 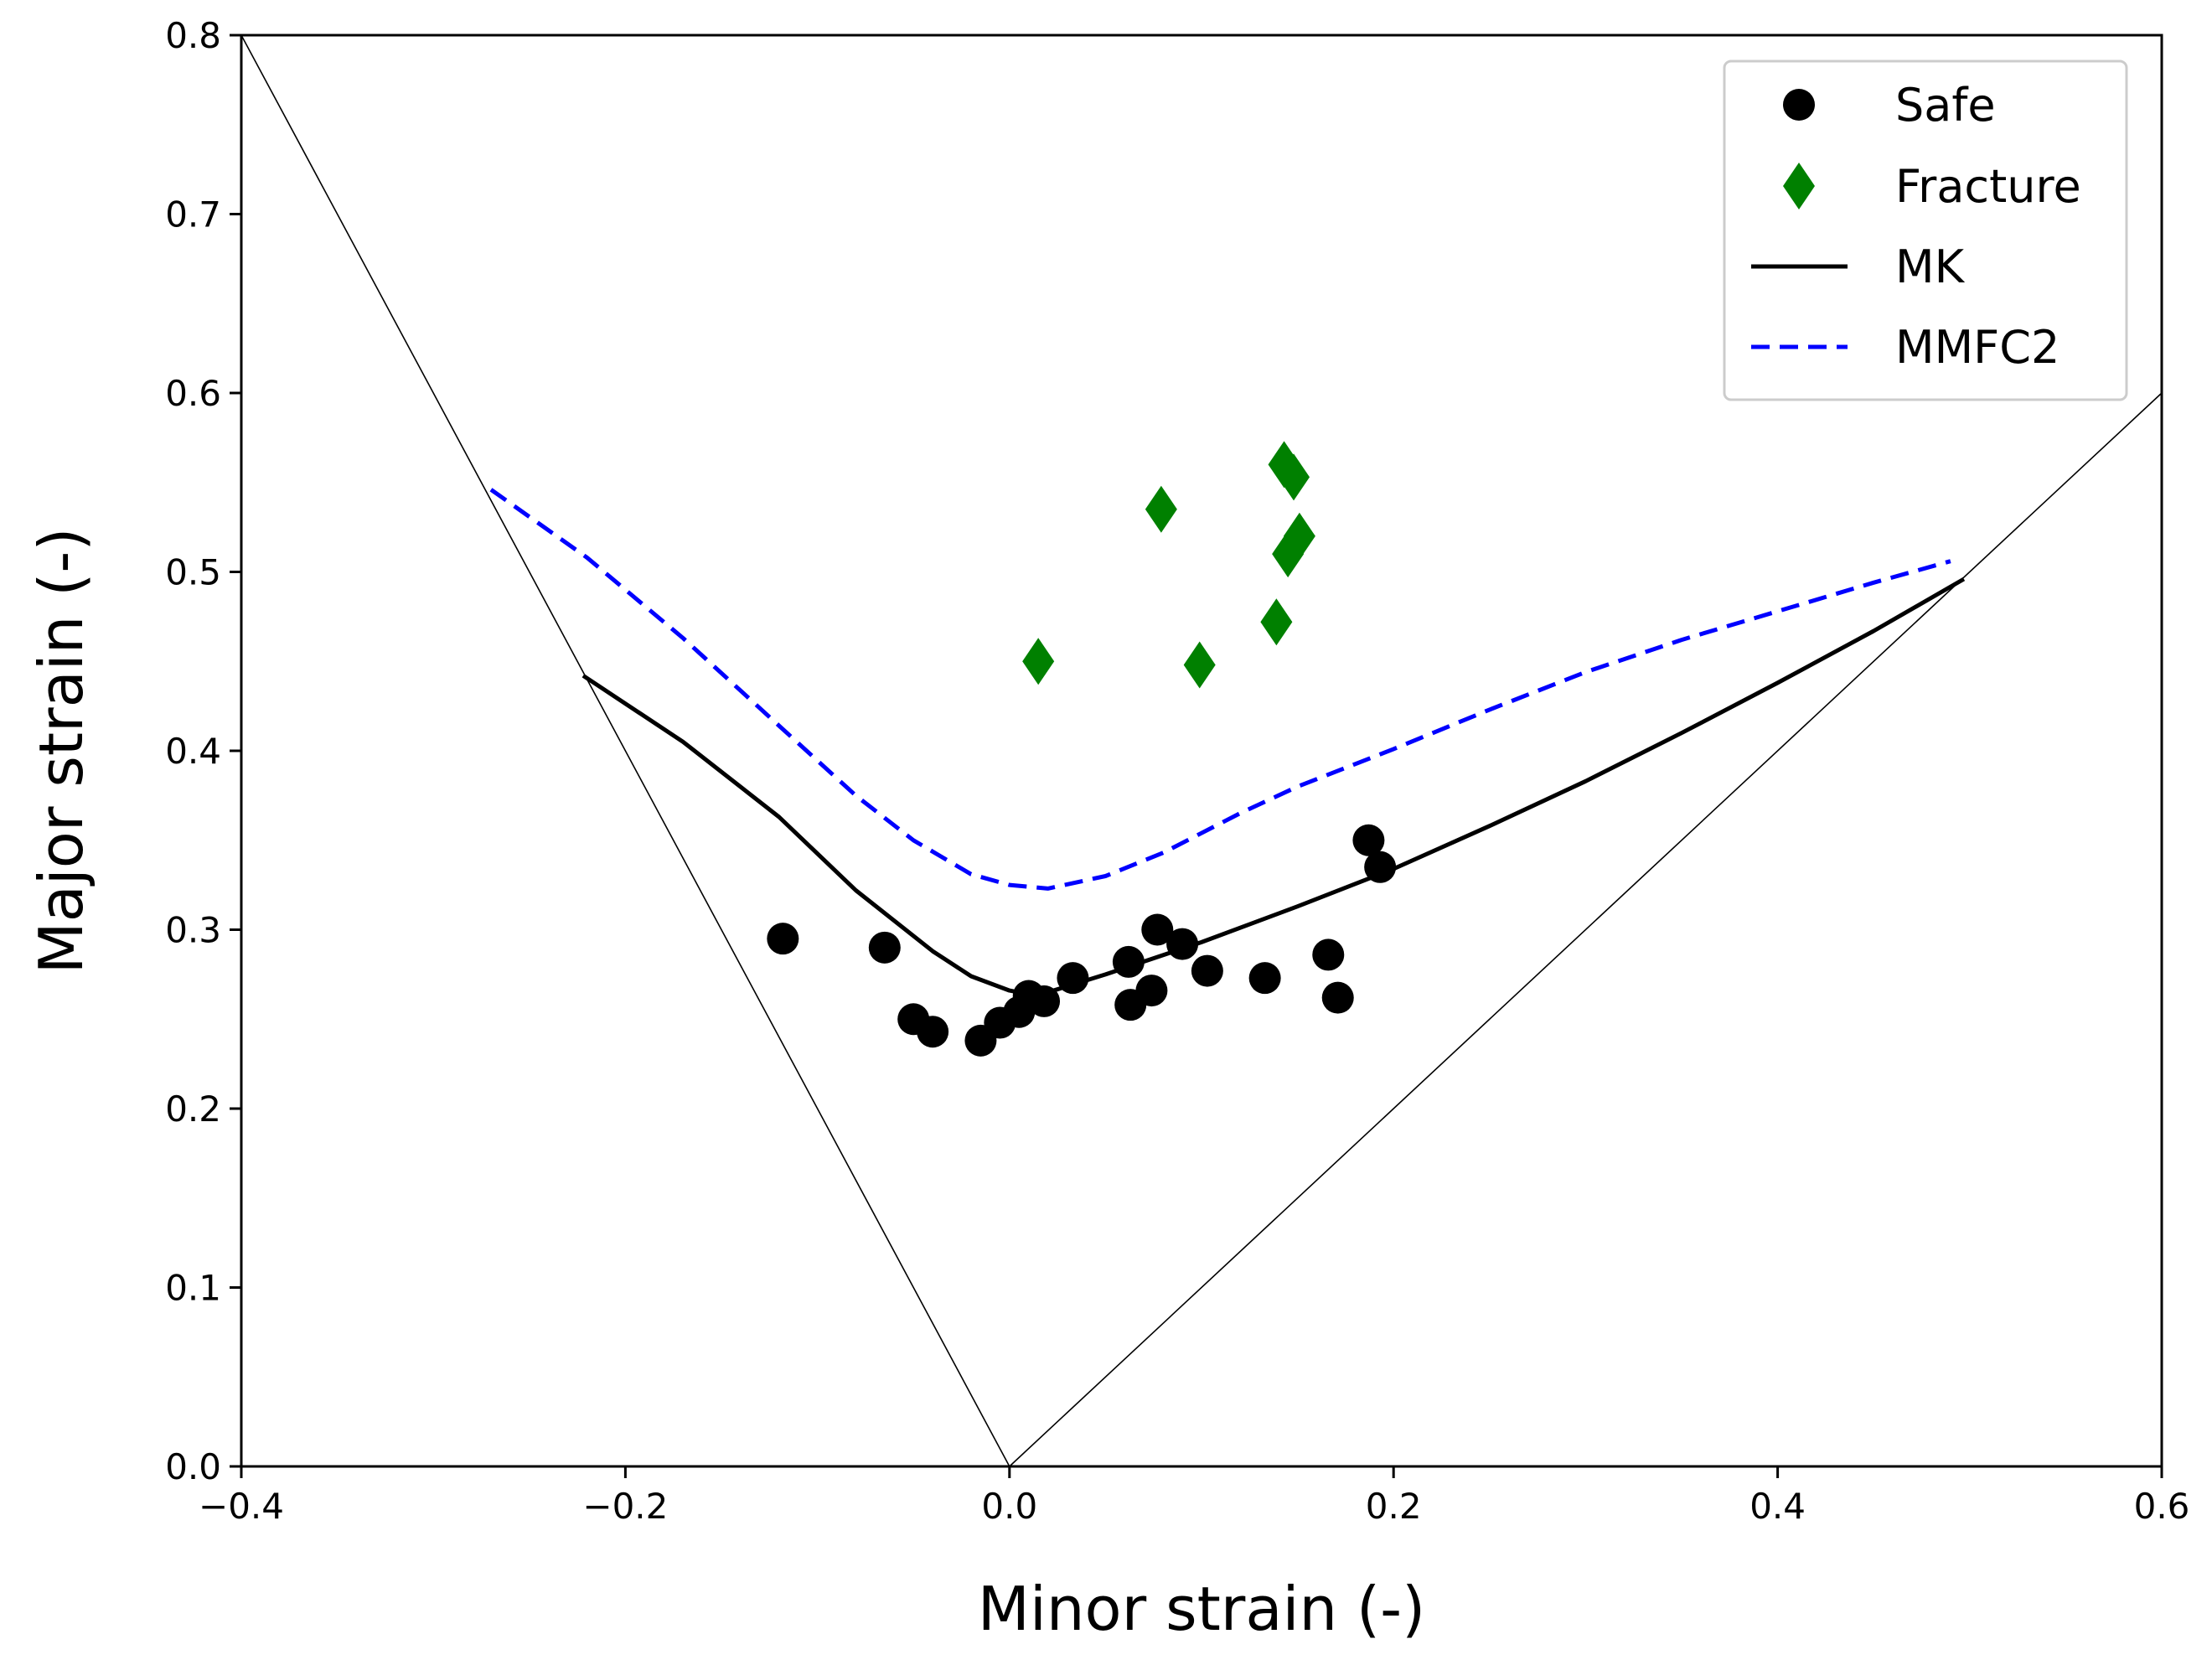 What do you see at coordinates (1009, 1506) in the screenshot?
I see `x-tick-label: 0.0` at bounding box center [1009, 1506].